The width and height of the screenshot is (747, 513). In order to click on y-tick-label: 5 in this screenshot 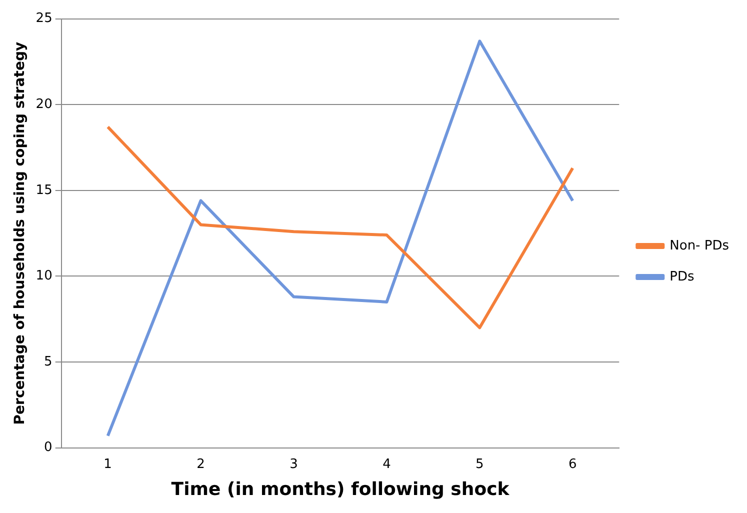, I will do `click(48, 362)`.